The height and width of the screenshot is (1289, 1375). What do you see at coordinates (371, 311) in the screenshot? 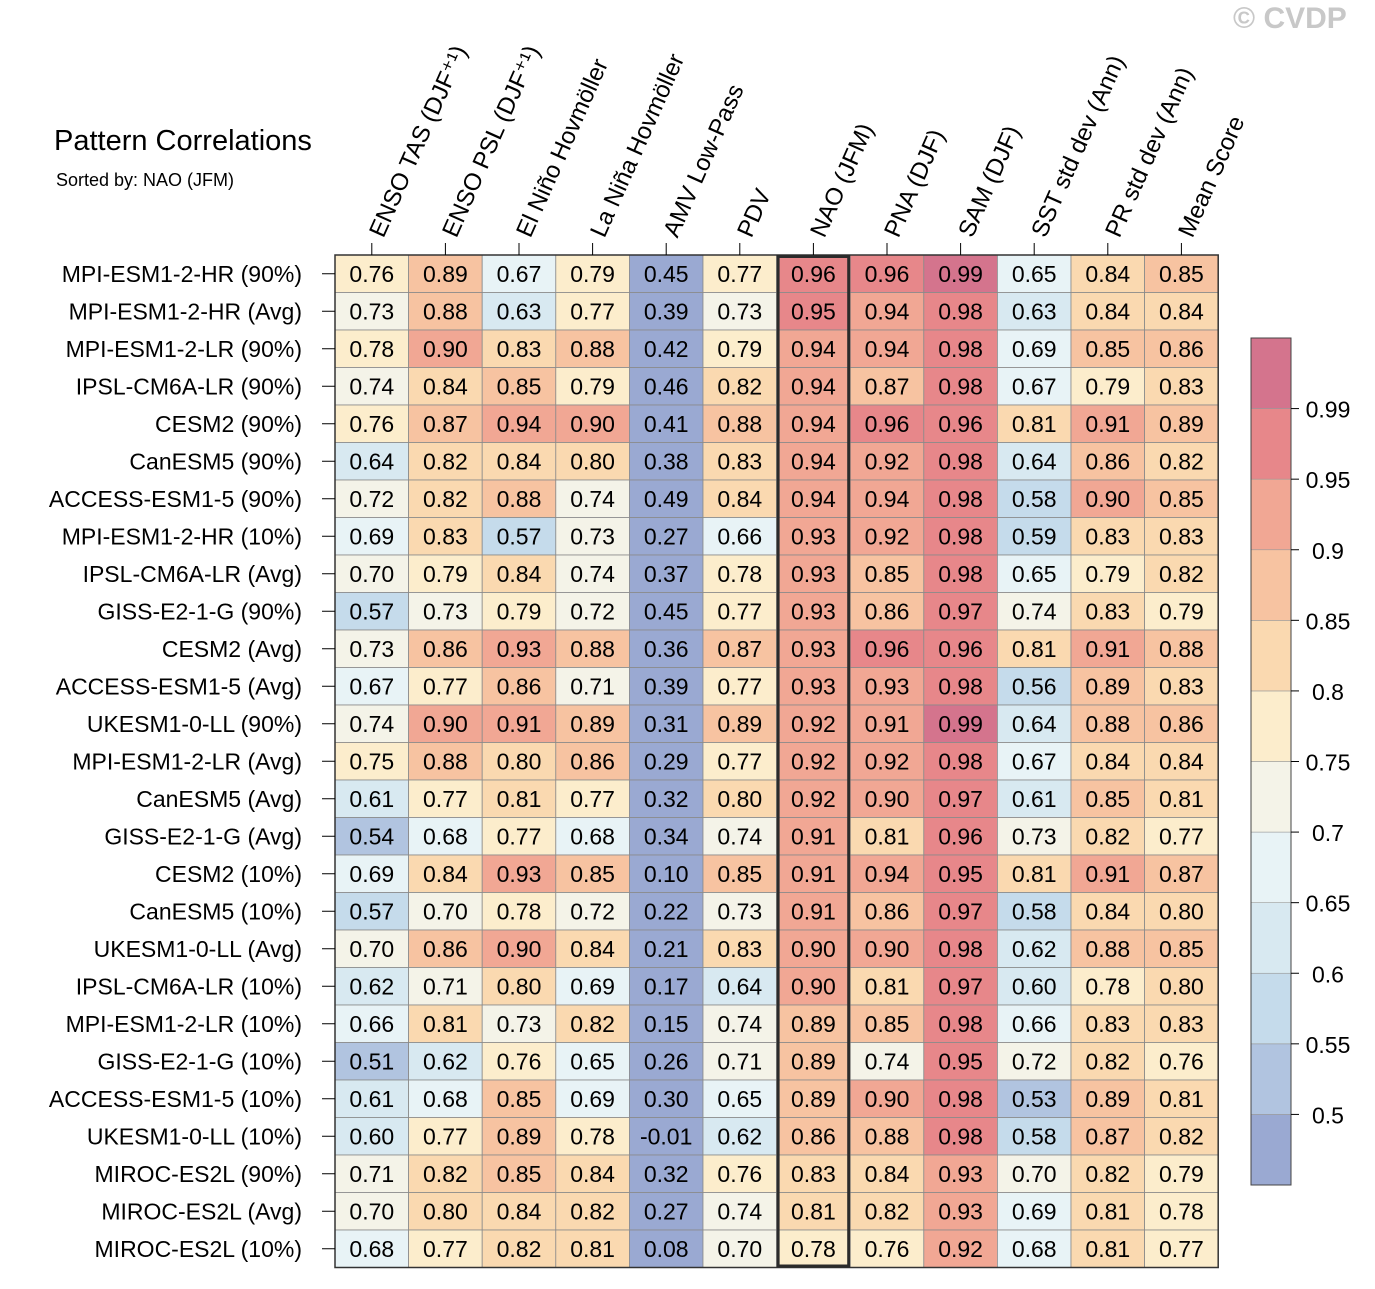
I see `cell-value: 0.73` at bounding box center [371, 311].